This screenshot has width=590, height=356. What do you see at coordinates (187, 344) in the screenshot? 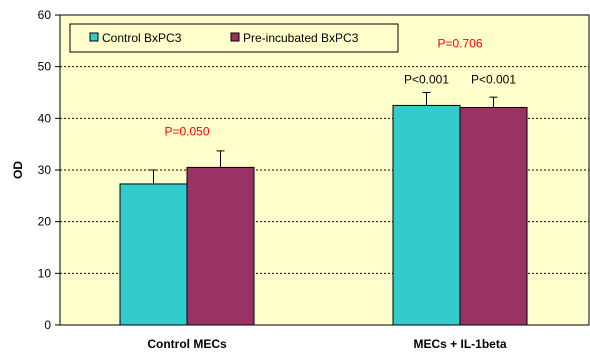
I see `x-category-label: Control MECs` at bounding box center [187, 344].